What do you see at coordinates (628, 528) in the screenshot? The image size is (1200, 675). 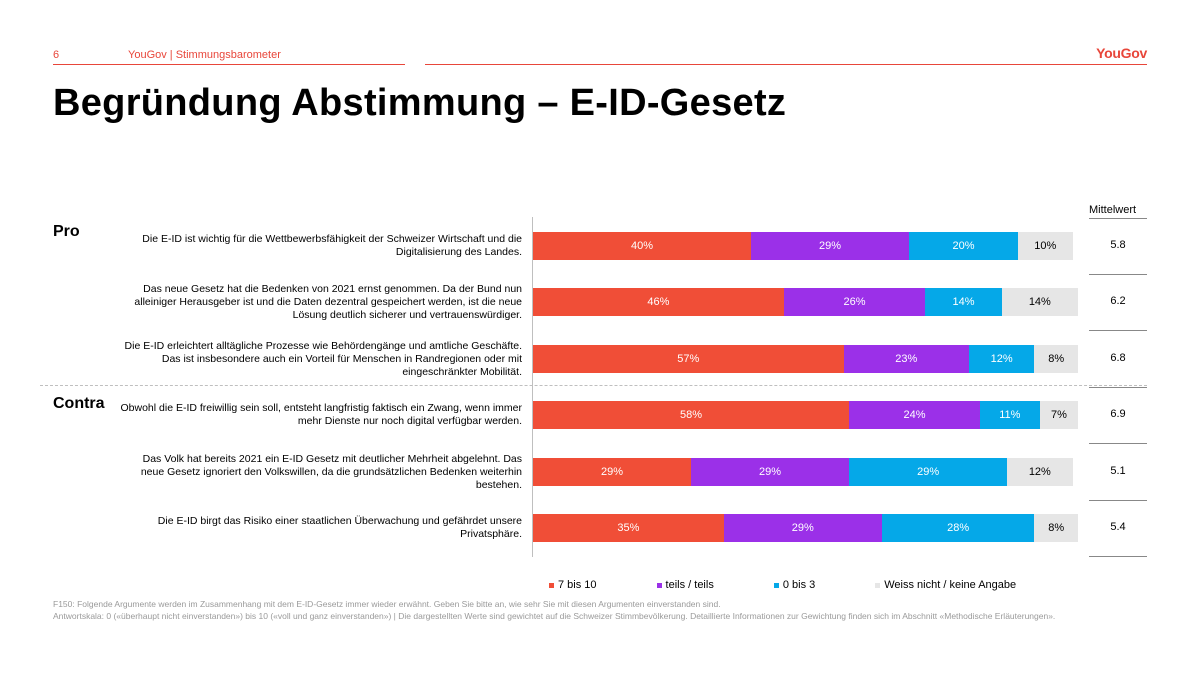 I see `bar-segment: 35%` at bounding box center [628, 528].